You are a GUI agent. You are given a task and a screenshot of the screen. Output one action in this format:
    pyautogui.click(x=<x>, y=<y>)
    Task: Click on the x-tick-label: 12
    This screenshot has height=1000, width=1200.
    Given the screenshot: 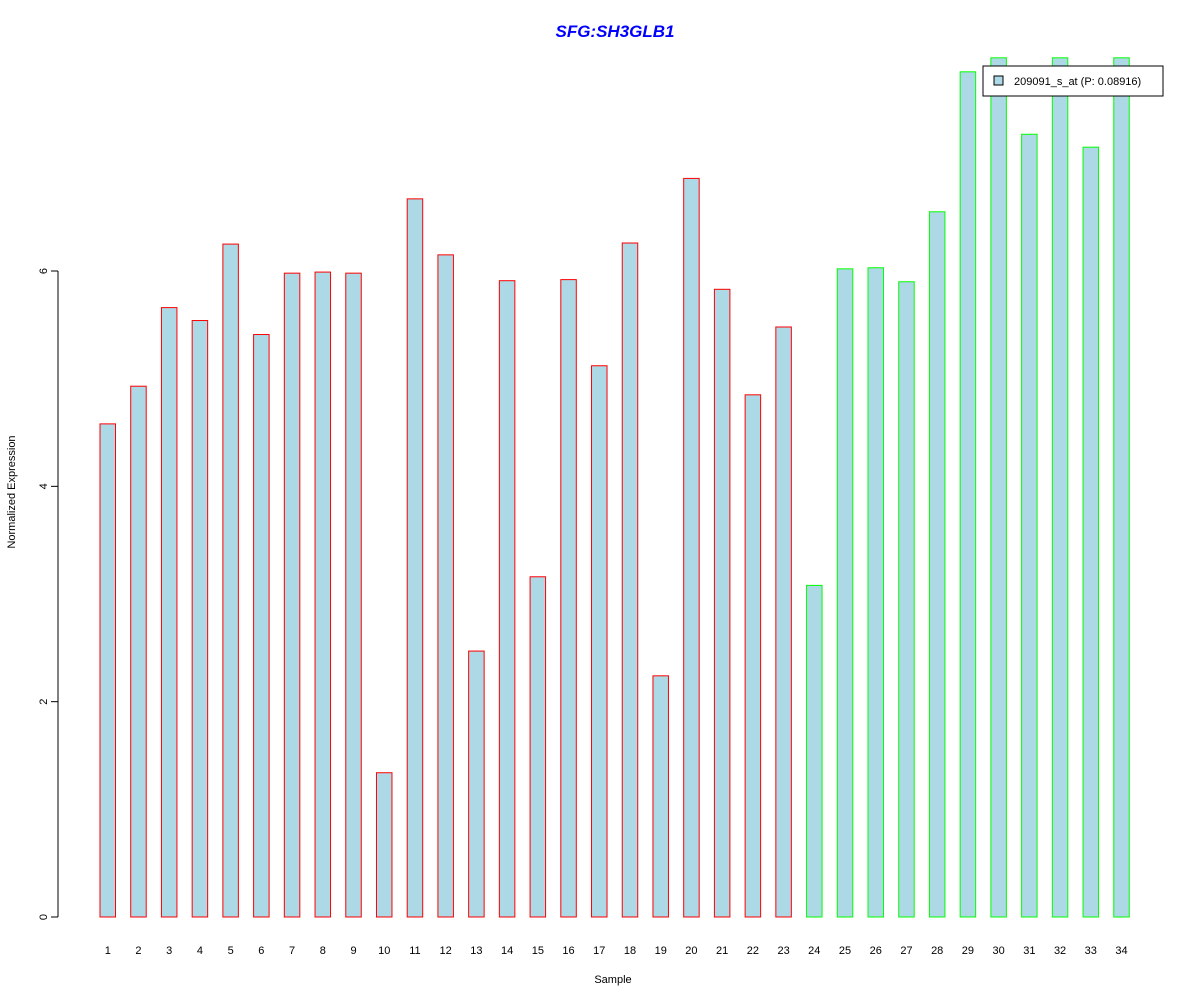 What is the action you would take?
    pyautogui.click(x=446, y=951)
    